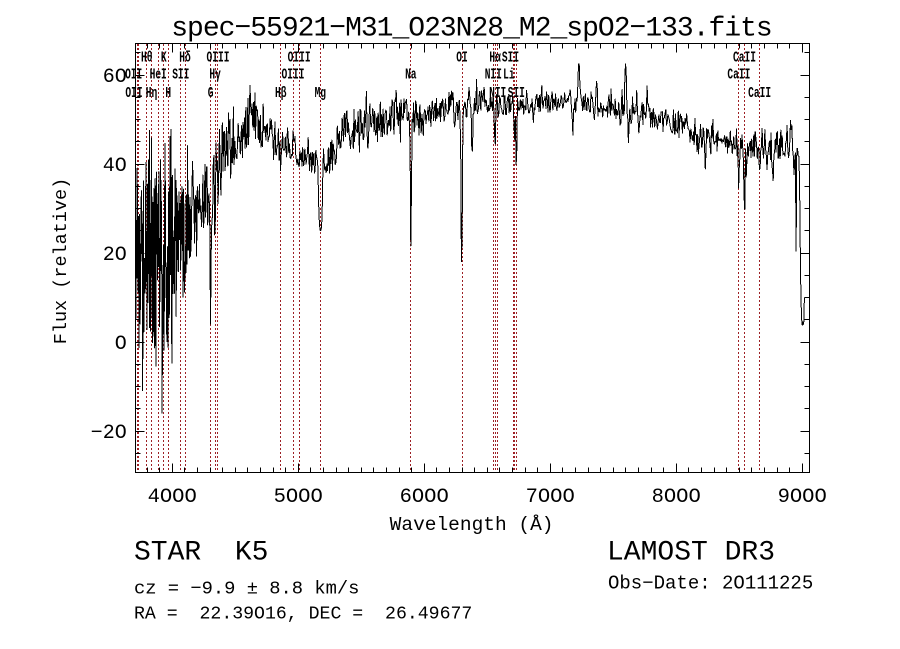 This screenshot has width=900, height=649. What do you see at coordinates (215, 75) in the screenshot?
I see `svg-text: Hγ` at bounding box center [215, 75].